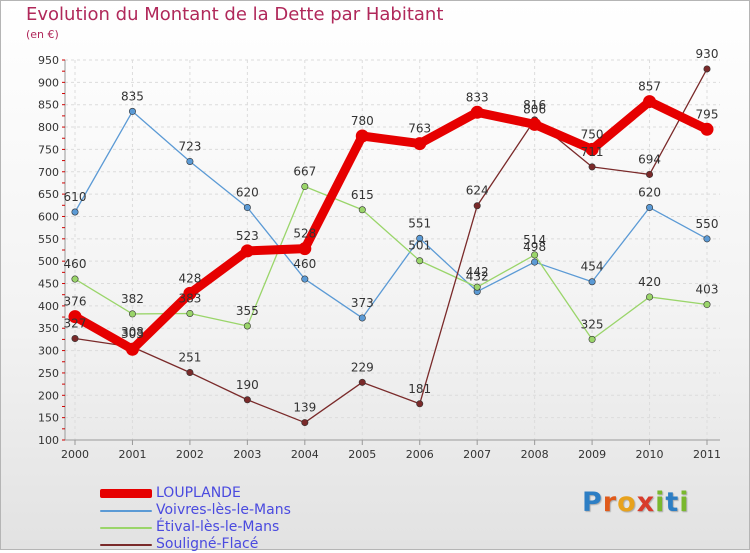  What do you see at coordinates (535, 454) in the screenshot?
I see `x-tick-label: 2008` at bounding box center [535, 454].